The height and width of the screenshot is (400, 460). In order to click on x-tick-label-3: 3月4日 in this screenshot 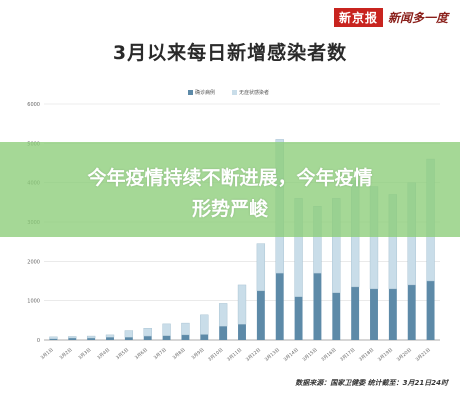, I will do `click(103, 354)`.